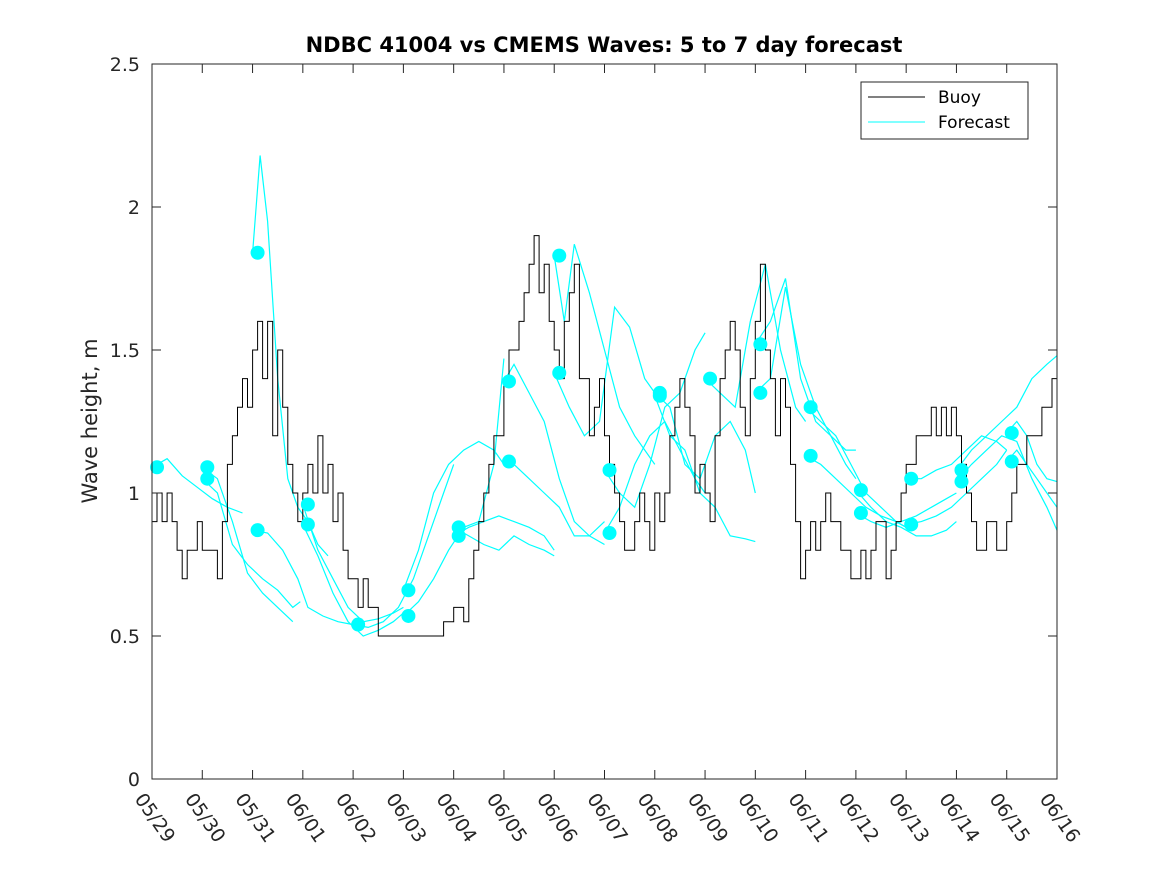 The height and width of the screenshot is (875, 1167). What do you see at coordinates (125, 637) in the screenshot?
I see `y-tick-label: 0.5` at bounding box center [125, 637].